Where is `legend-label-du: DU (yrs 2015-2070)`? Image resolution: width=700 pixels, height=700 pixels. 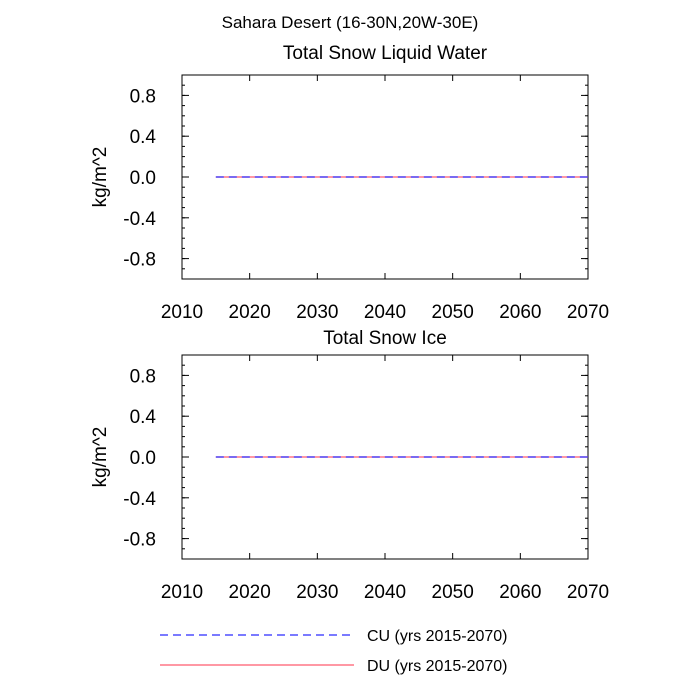 legend-label-du: DU (yrs 2015-2070) is located at coordinates (437, 666).